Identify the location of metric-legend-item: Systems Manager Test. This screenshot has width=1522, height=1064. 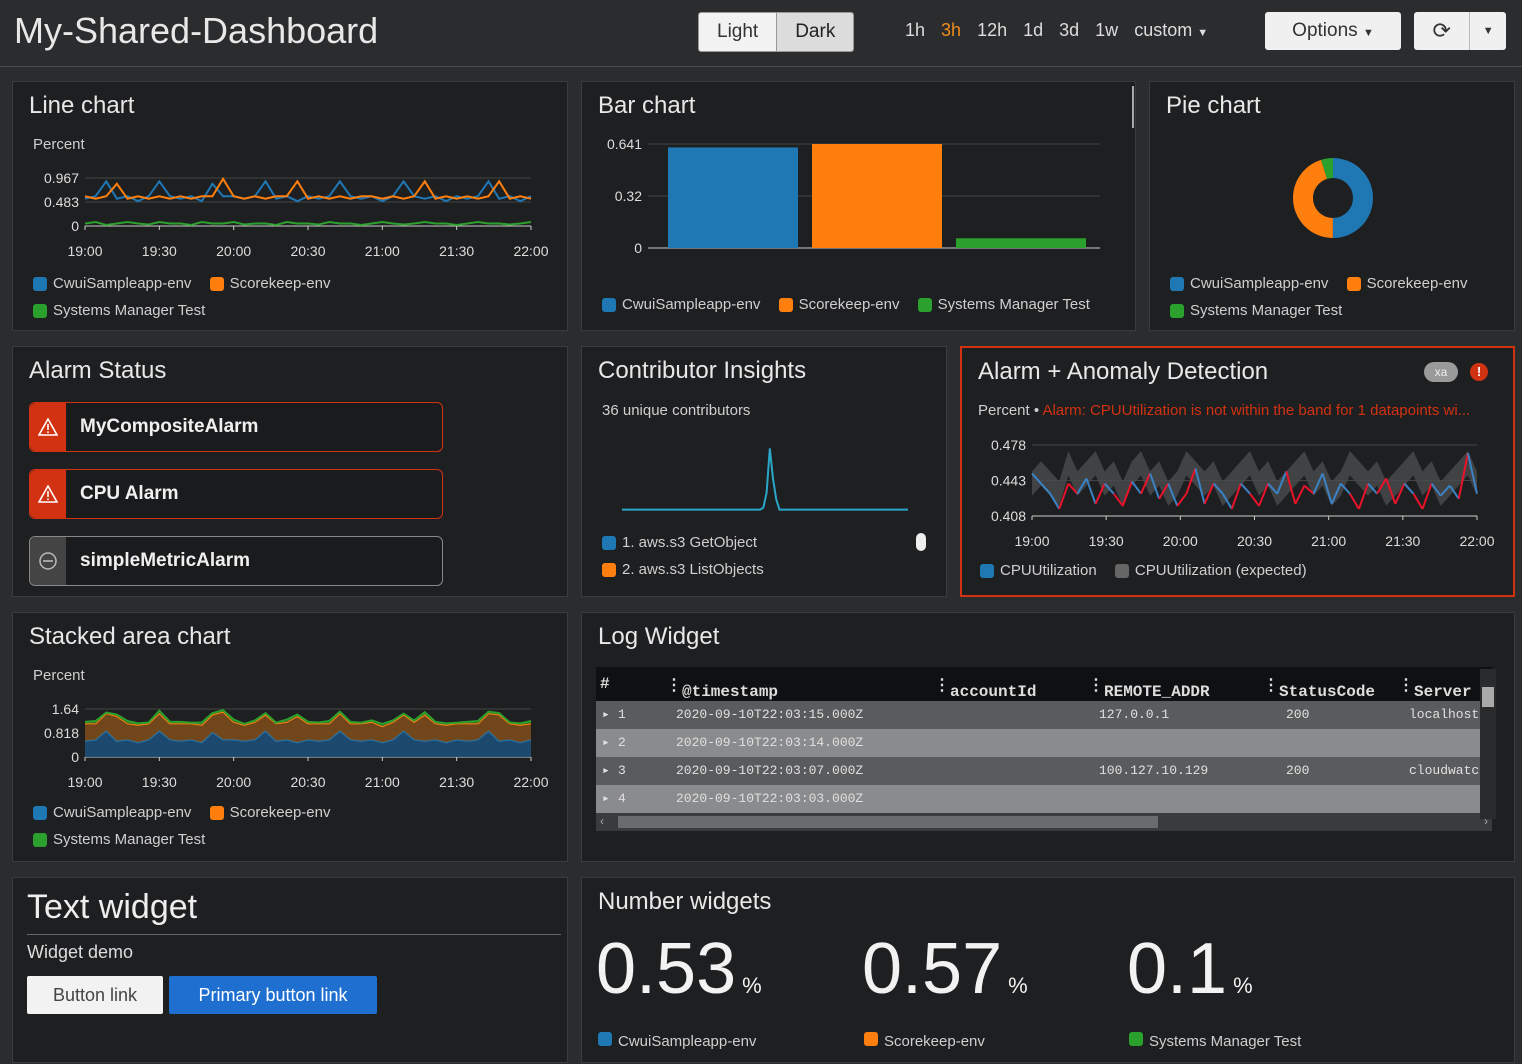
(1215, 1041).